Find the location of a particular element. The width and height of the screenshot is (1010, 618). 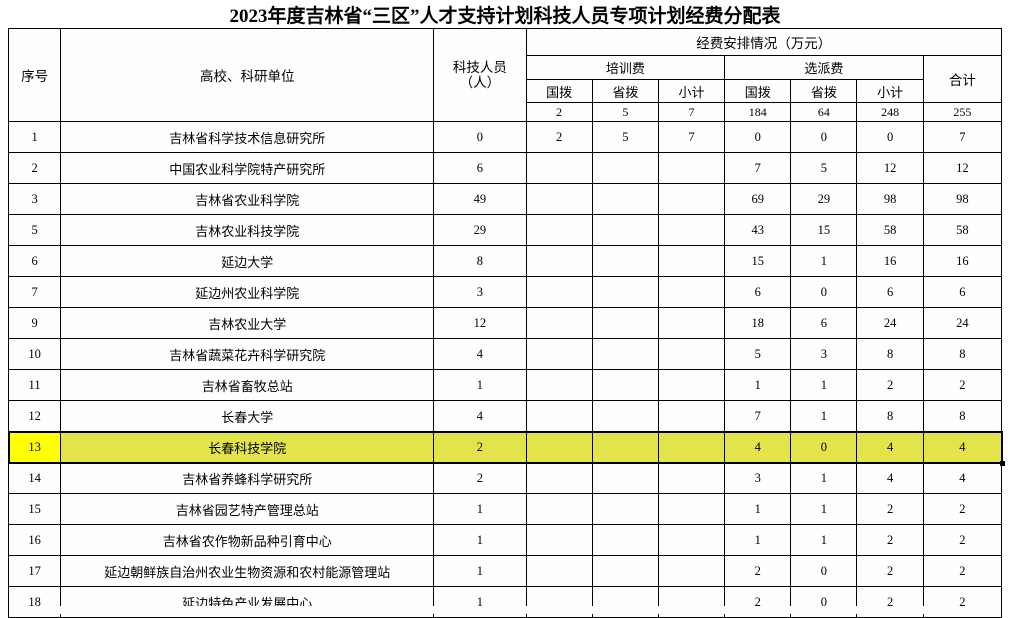

cell-seq: 15 is located at coordinates (34, 509).